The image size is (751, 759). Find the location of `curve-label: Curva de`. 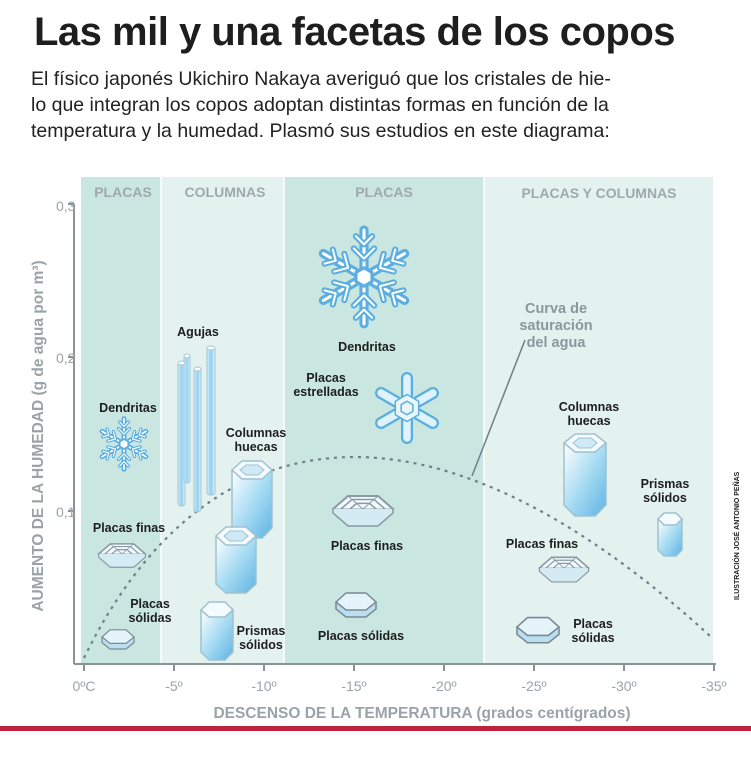

curve-label: Curva de is located at coordinates (556, 309).